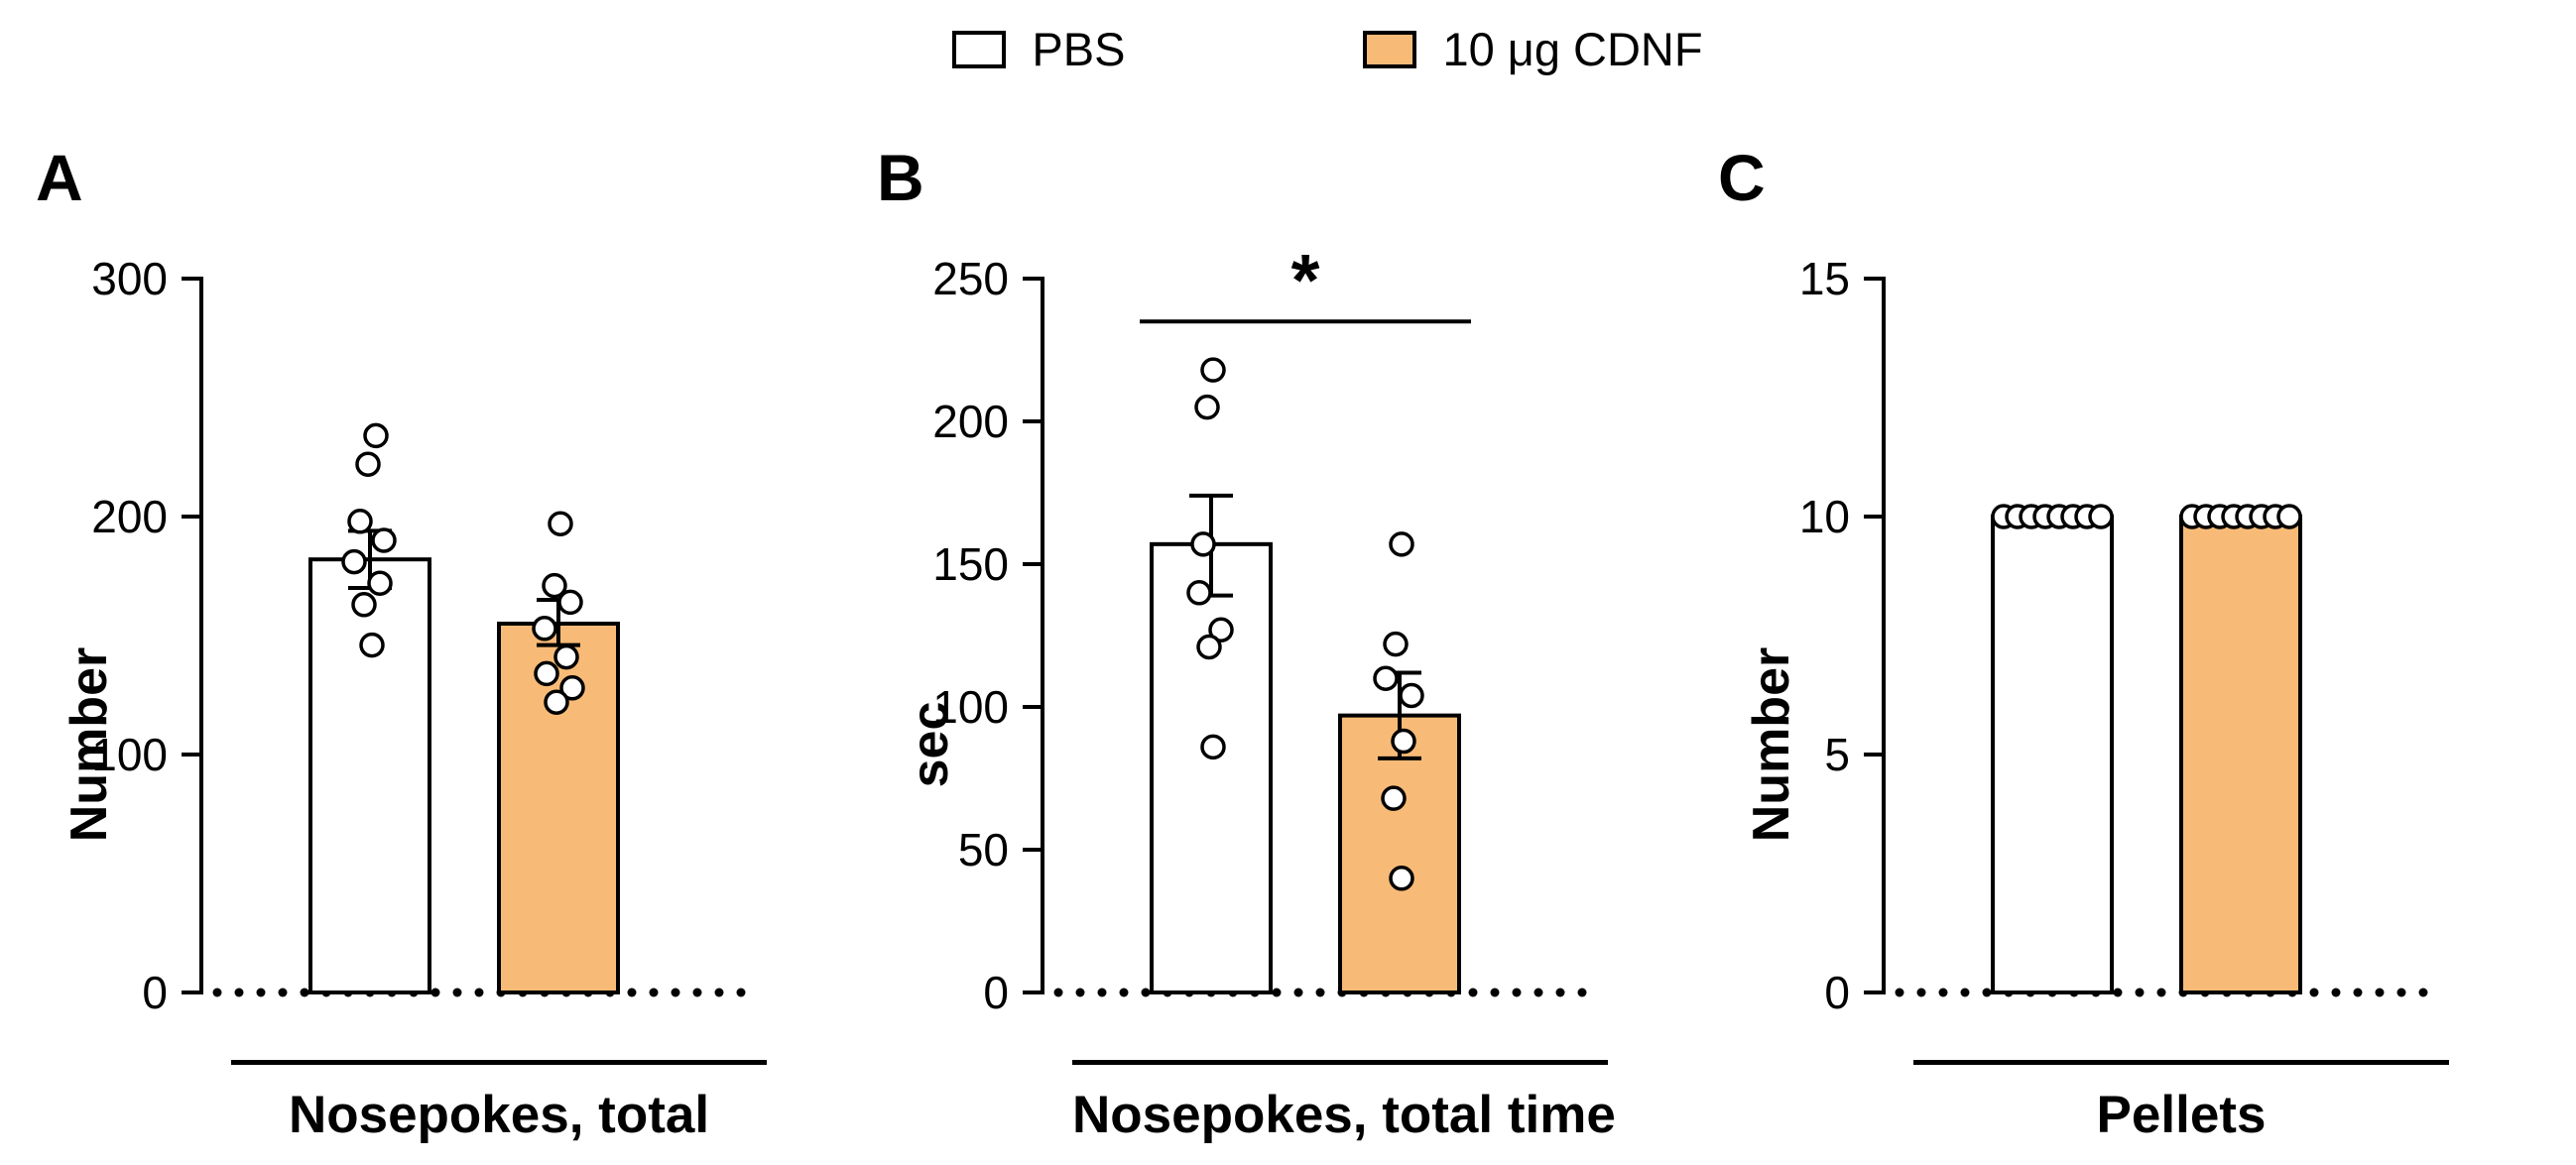 Image resolution: width=2576 pixels, height=1165 pixels. Describe the element at coordinates (1824, 278) in the screenshot. I see `y-tick-label: 15` at that location.